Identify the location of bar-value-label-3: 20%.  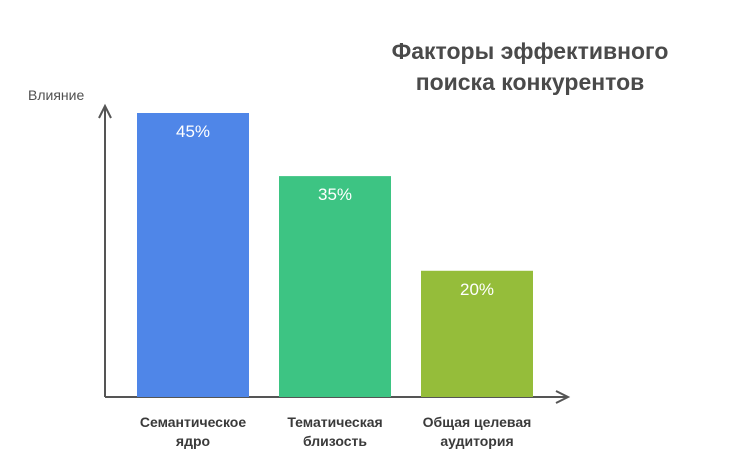
(477, 289).